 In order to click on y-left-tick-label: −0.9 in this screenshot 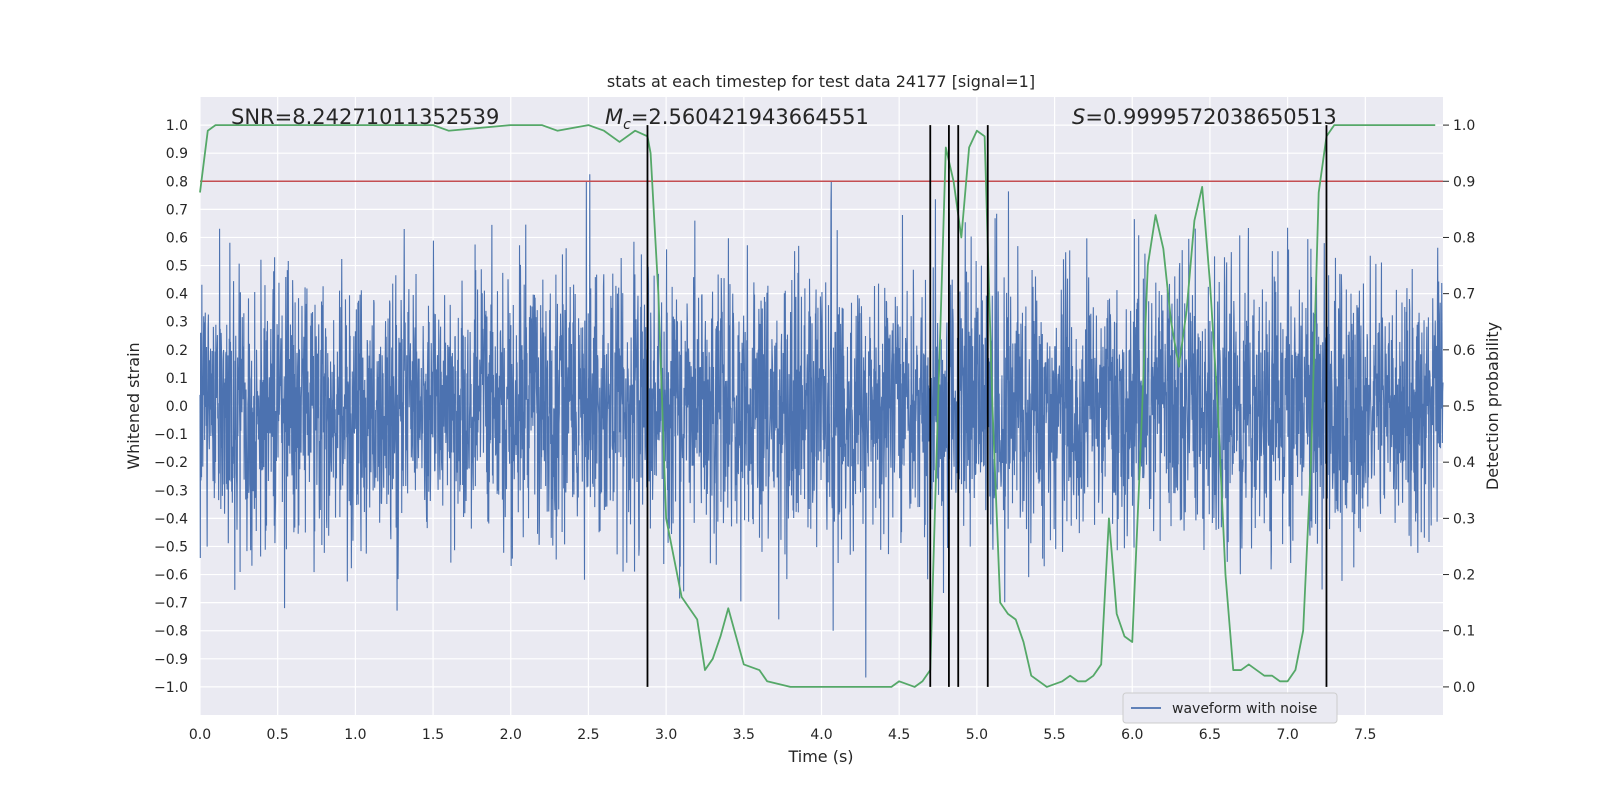, I will do `click(171, 660)`.